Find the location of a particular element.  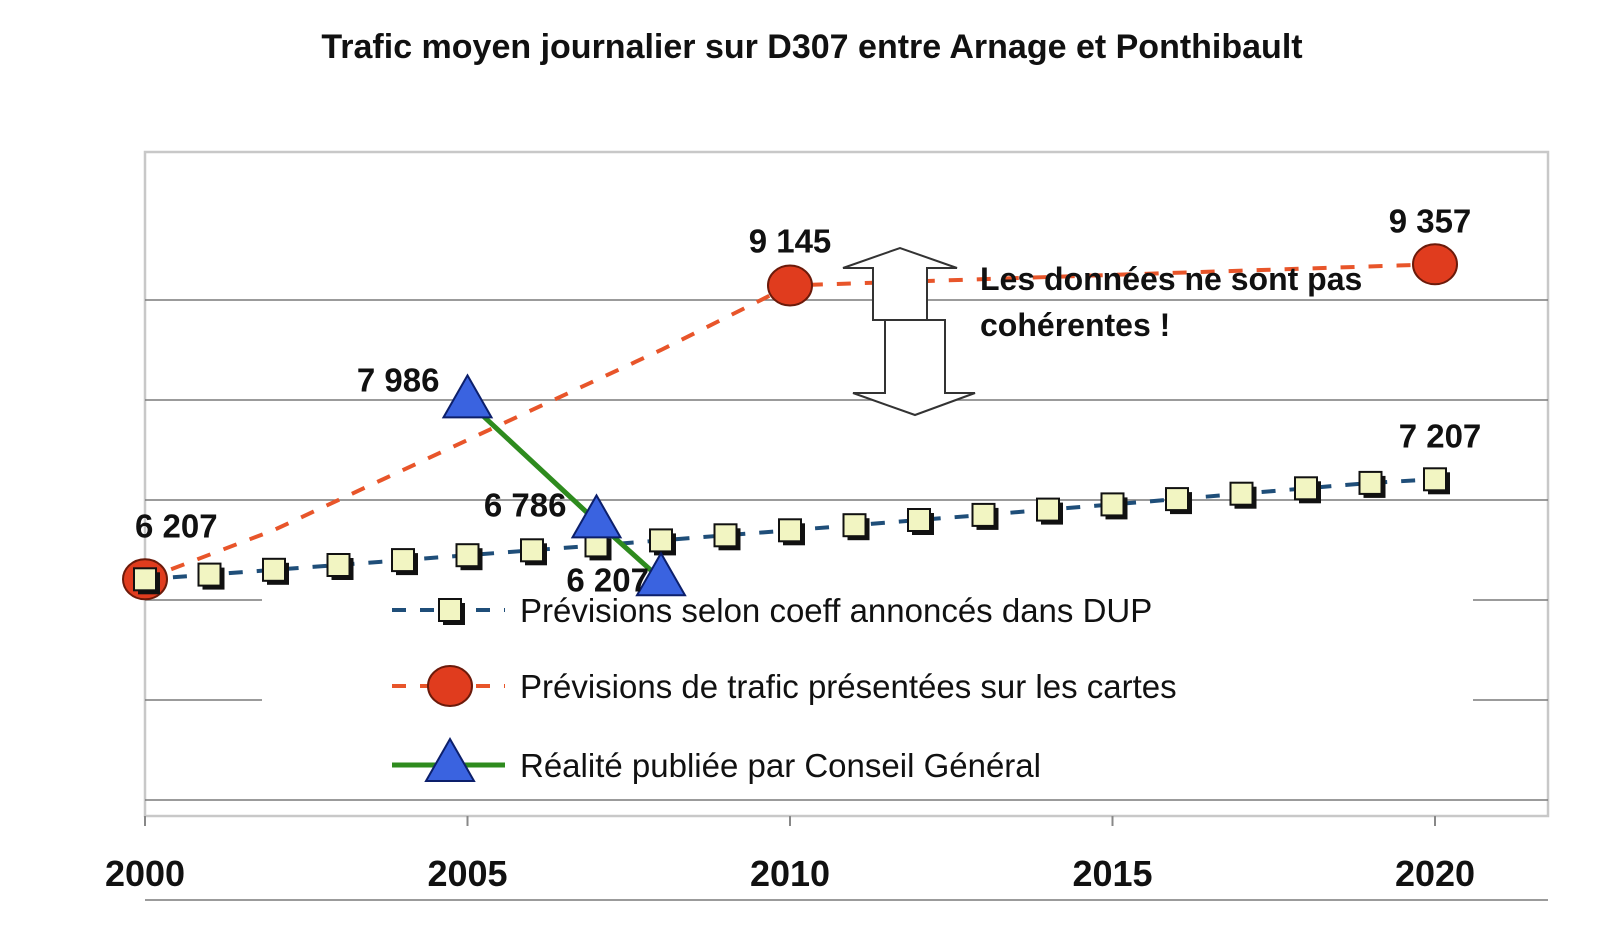

x-tick-label: 2015 is located at coordinates (1112, 873).